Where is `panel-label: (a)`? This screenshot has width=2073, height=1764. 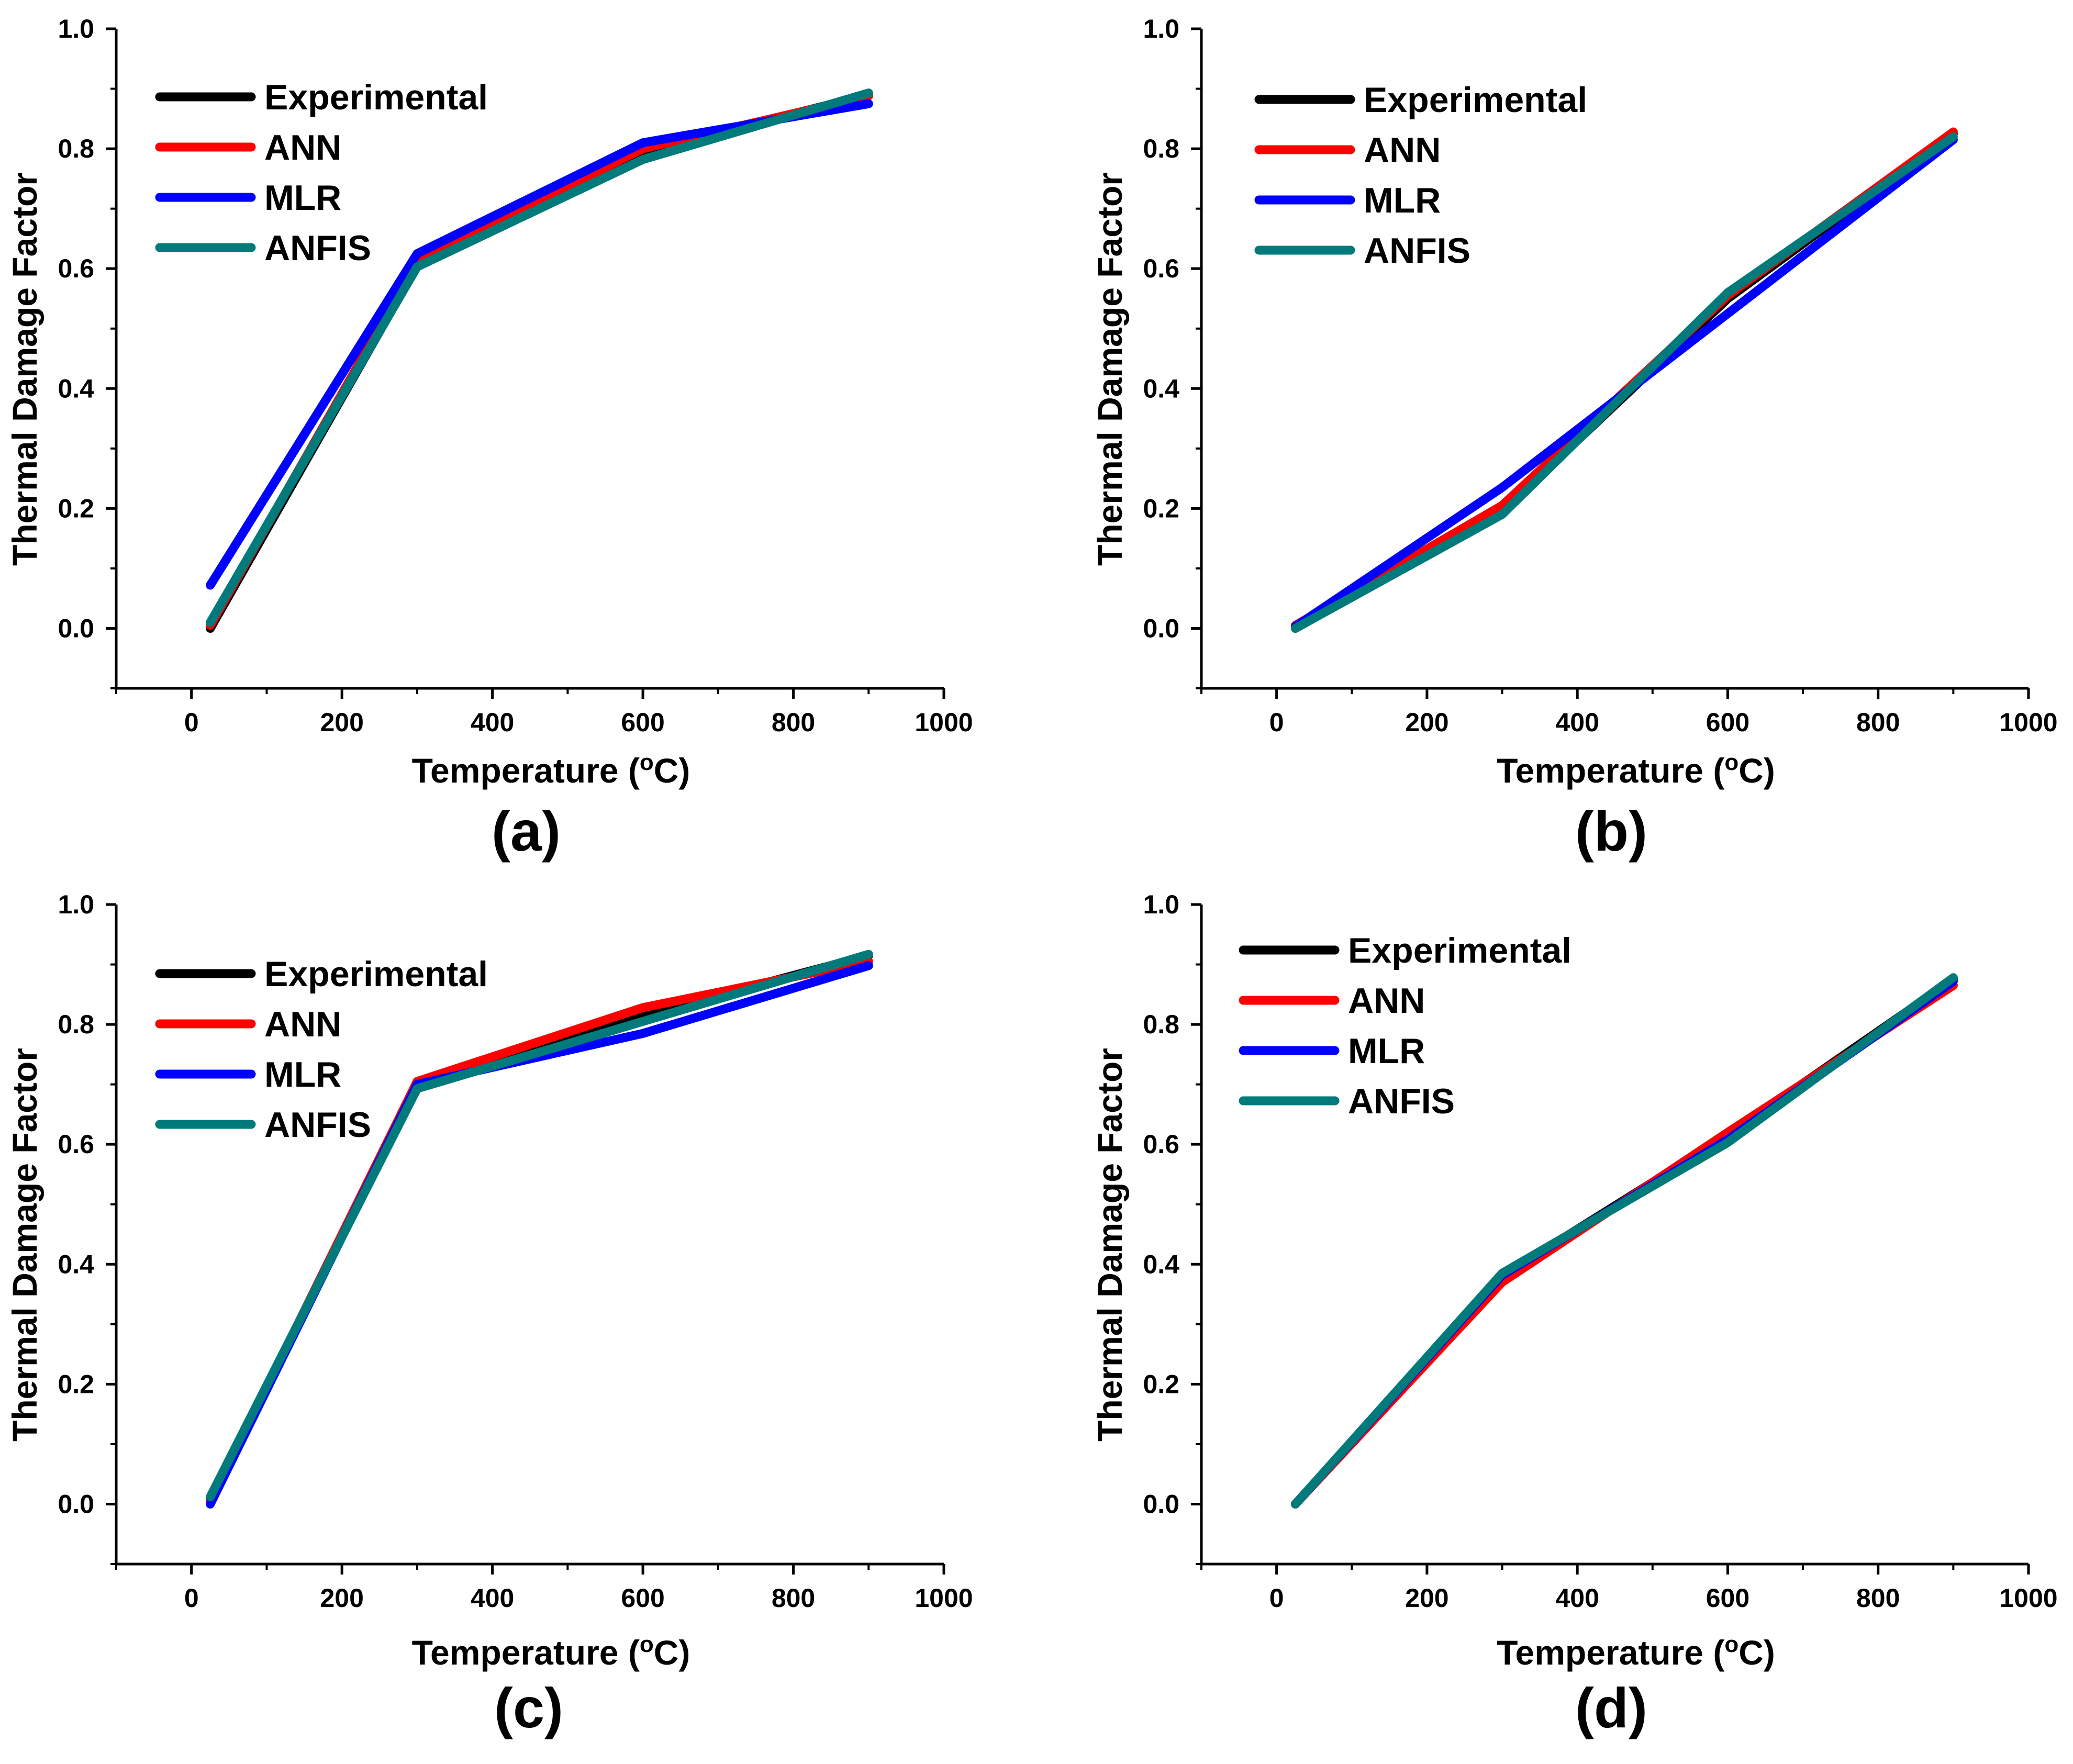 panel-label: (a) is located at coordinates (526, 831).